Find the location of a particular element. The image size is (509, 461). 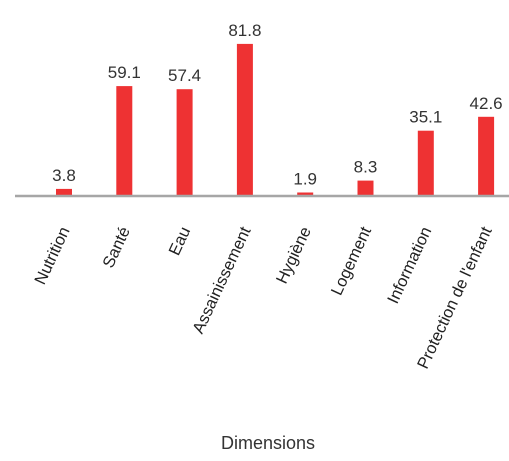

value-label-2: 57.4 is located at coordinates (184, 75).